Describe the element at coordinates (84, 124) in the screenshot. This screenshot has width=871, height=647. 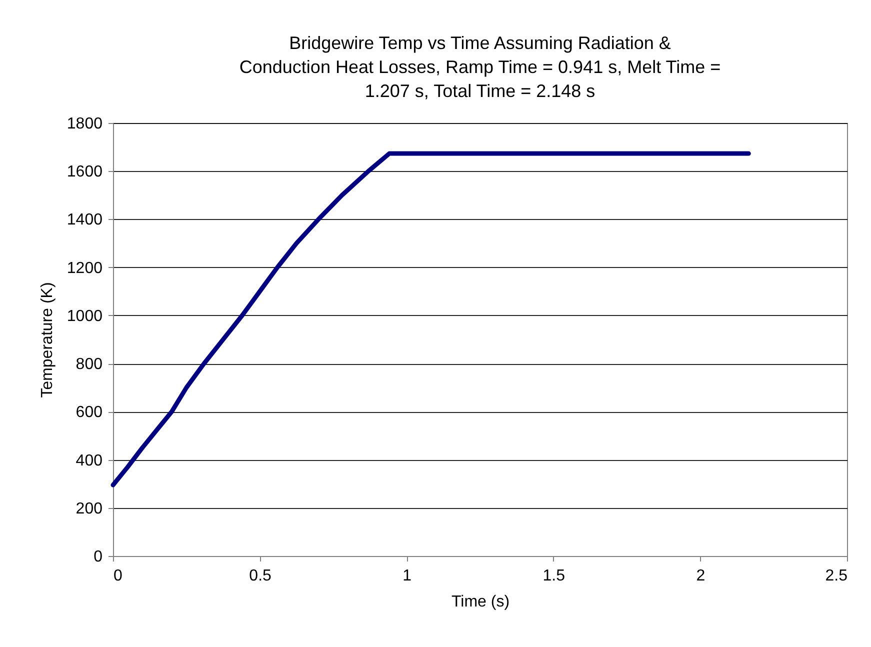
I see `y-tick-label: 1800` at that location.